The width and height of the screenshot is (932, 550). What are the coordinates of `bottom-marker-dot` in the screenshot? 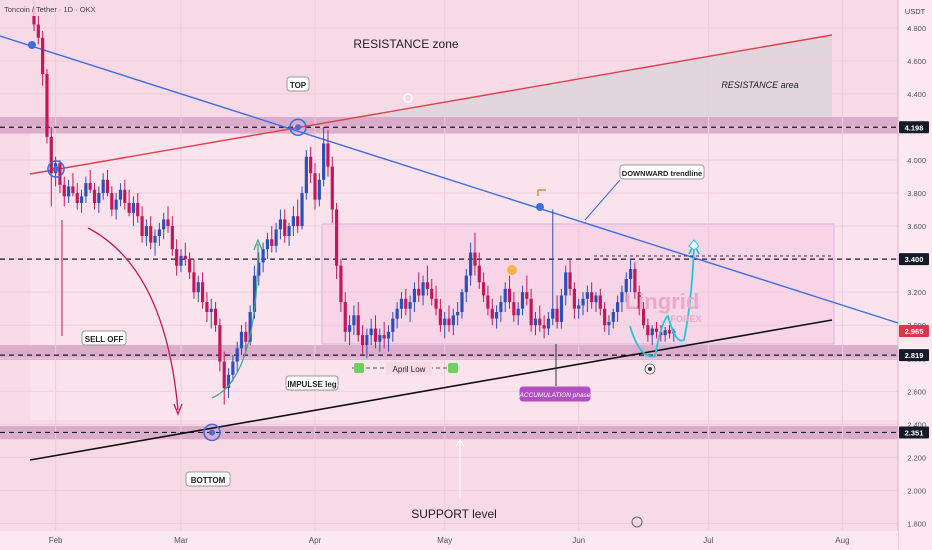 It's located at (212, 432).